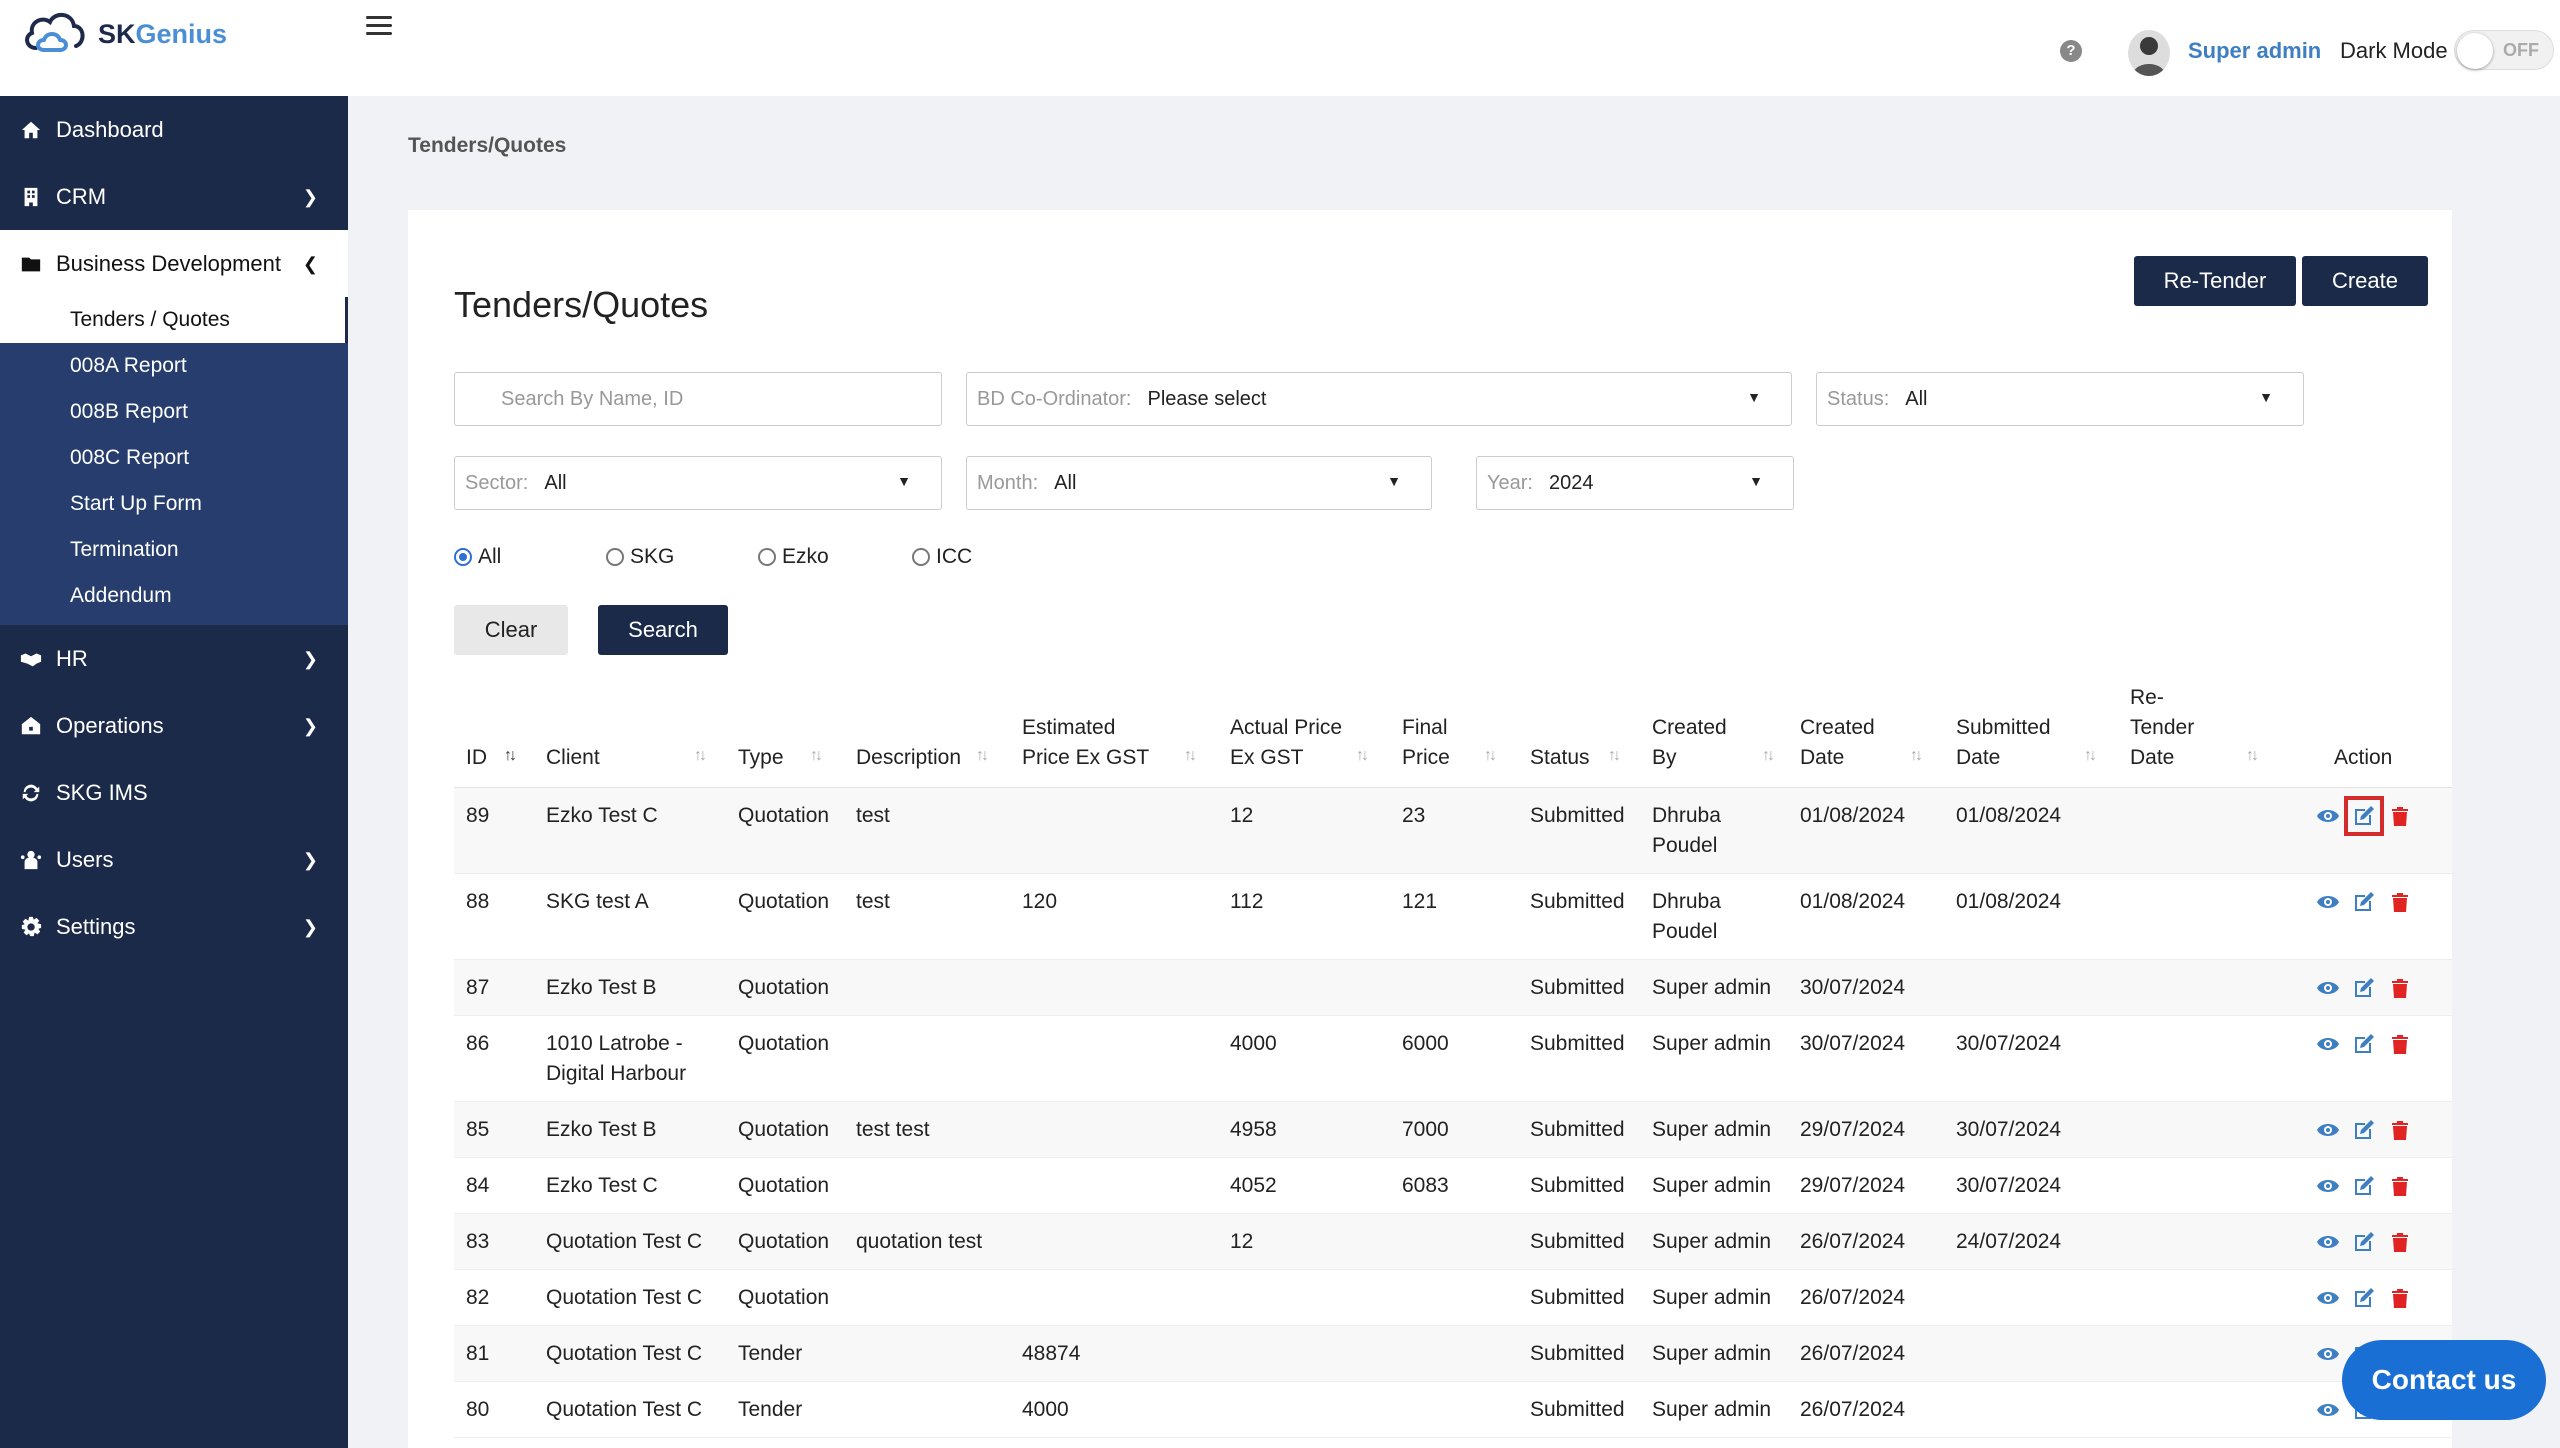 The width and height of the screenshot is (2560, 1448). Describe the element at coordinates (2149, 53) in the screenshot. I see `avatar` at that location.